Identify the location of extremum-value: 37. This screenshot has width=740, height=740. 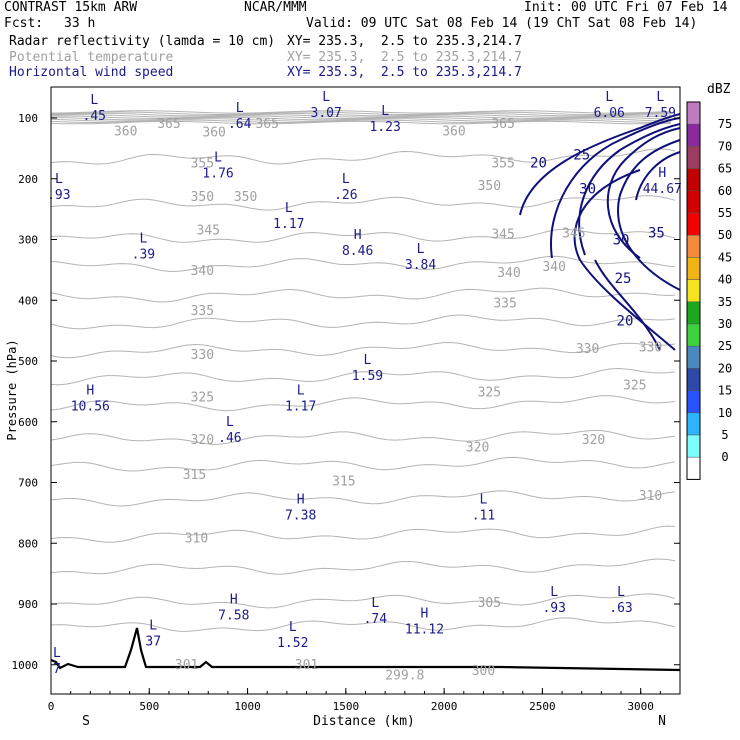
(153, 641).